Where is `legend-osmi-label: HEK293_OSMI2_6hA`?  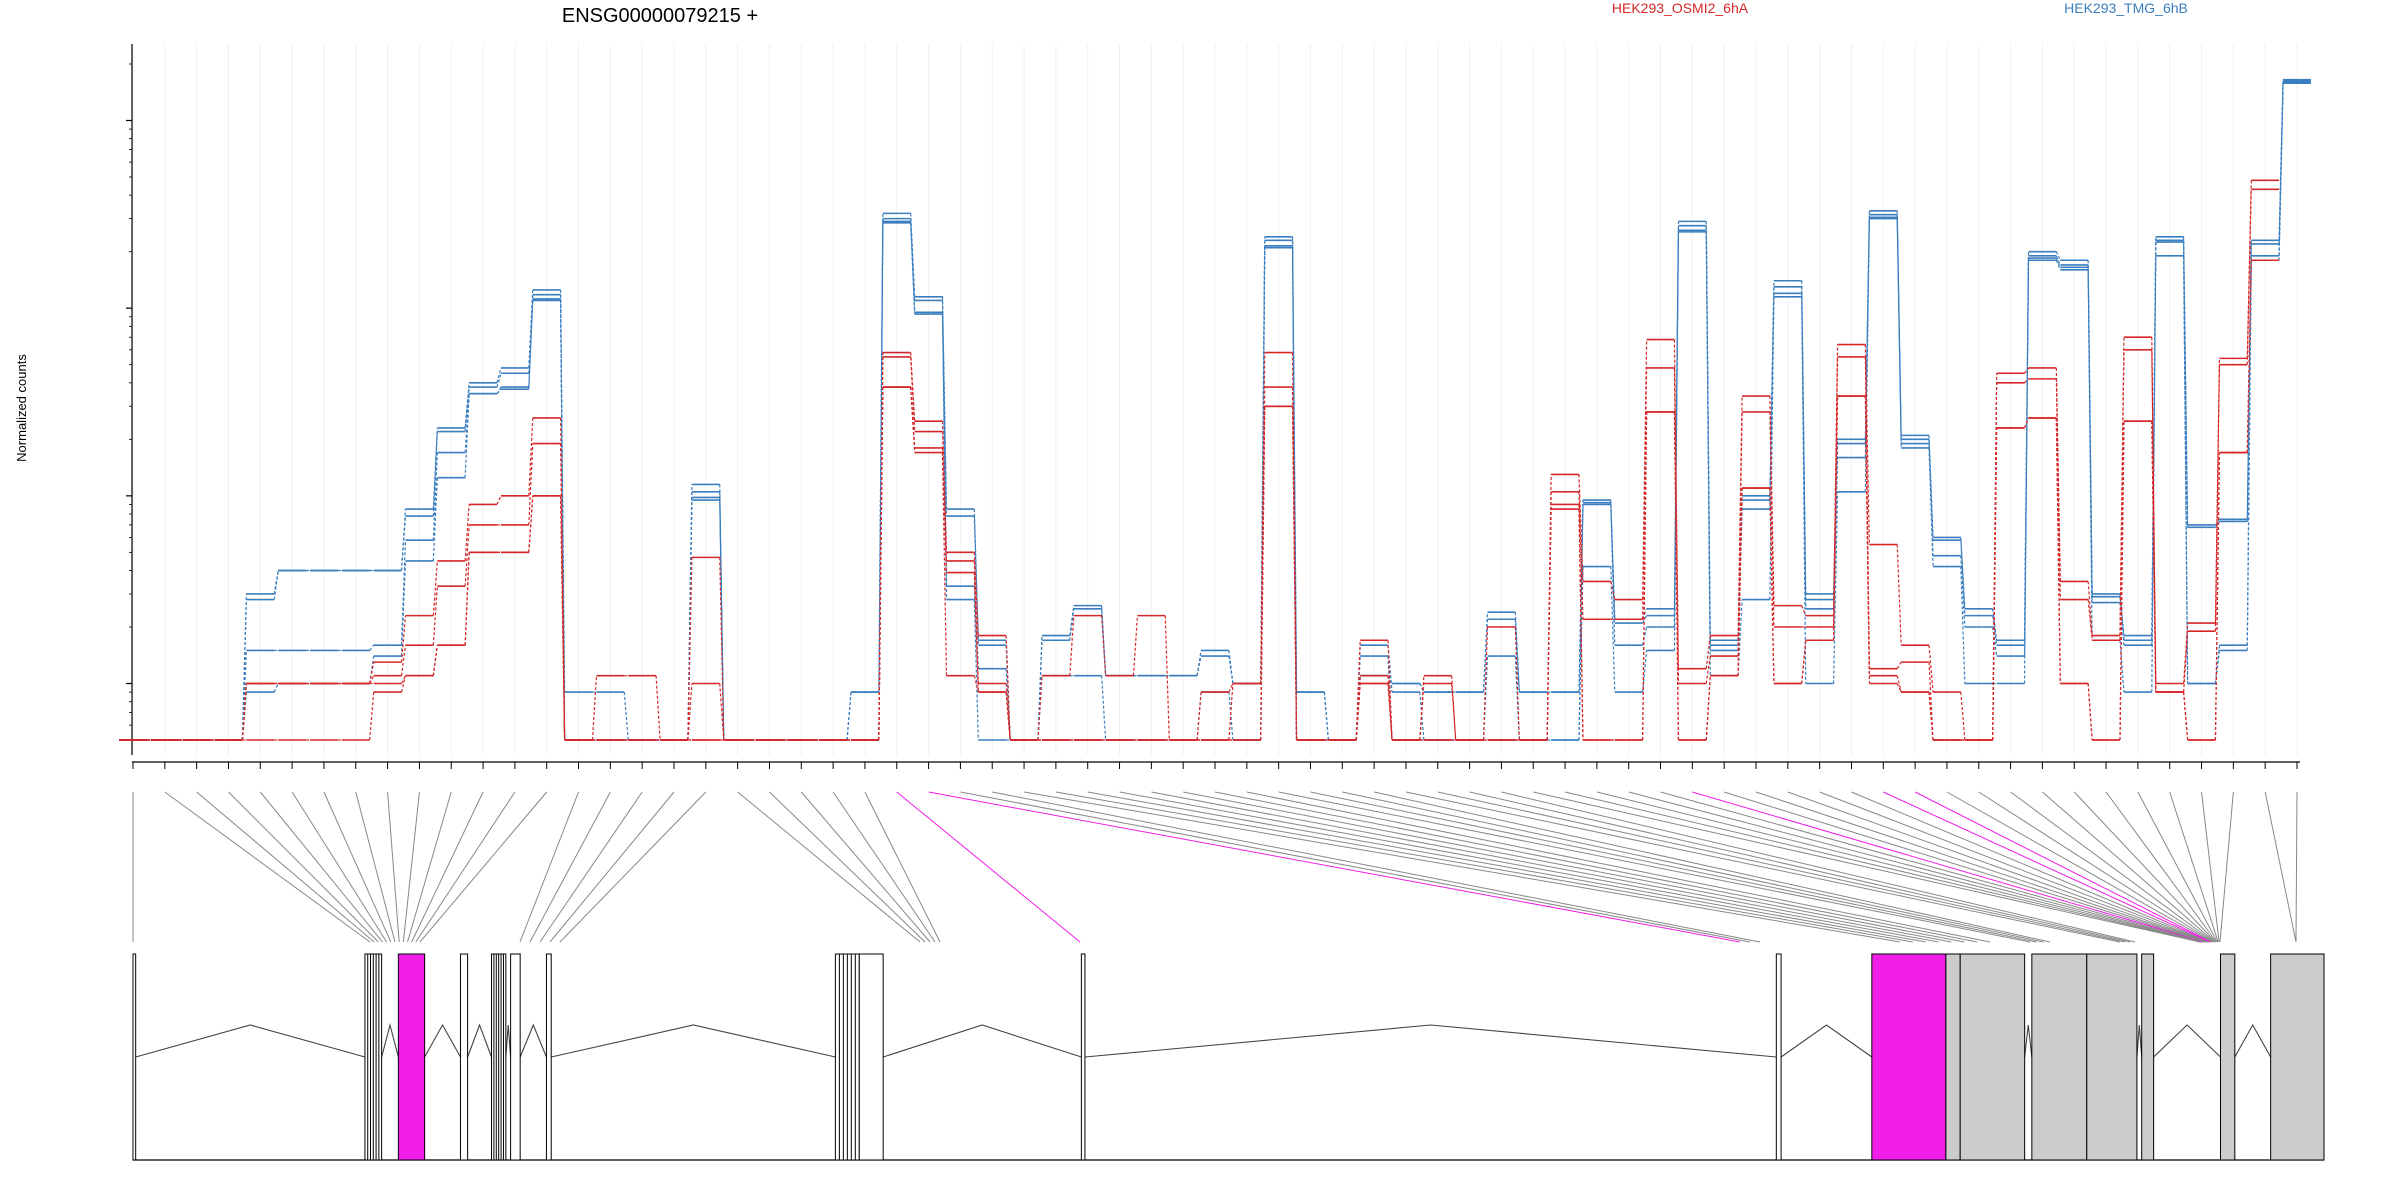 legend-osmi-label: HEK293_OSMI2_6hA is located at coordinates (1680, 8).